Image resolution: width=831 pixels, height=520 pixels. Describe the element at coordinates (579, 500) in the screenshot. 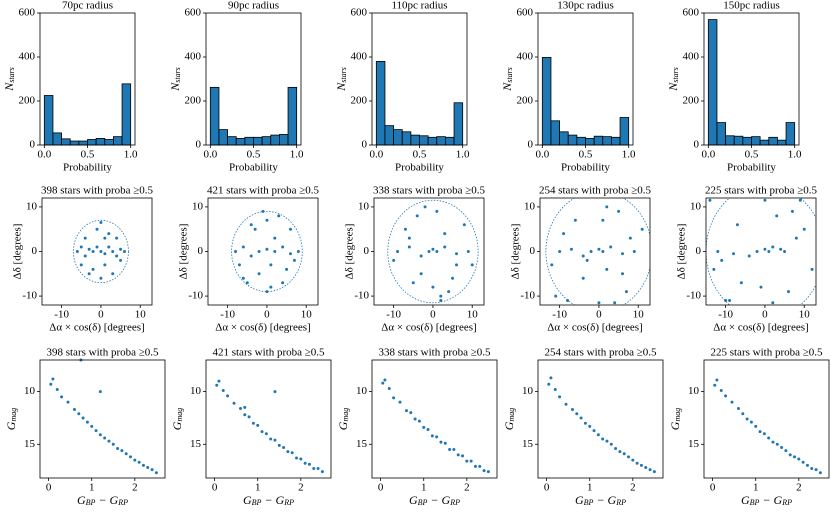

I see `x-axis-label-part: G` at that location.